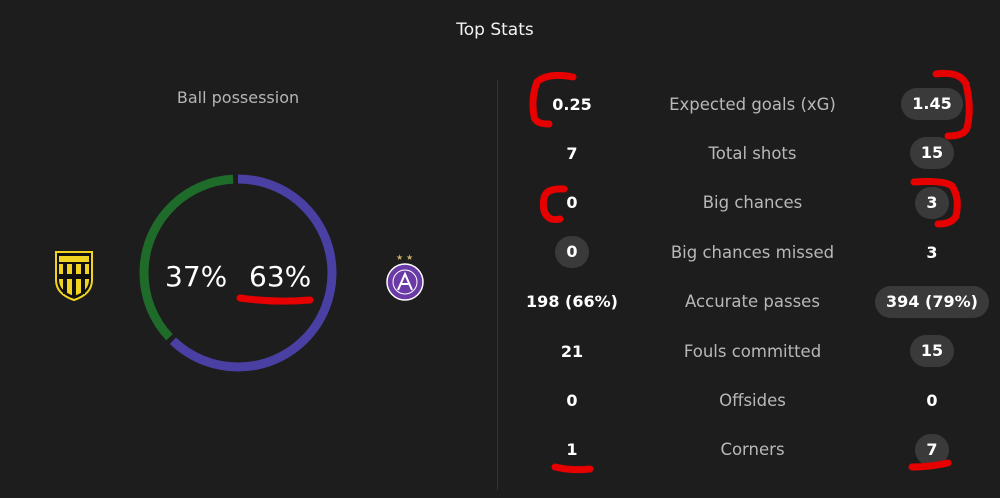 The image size is (1000, 498). I want to click on possession-away-arc, so click(238, 273).